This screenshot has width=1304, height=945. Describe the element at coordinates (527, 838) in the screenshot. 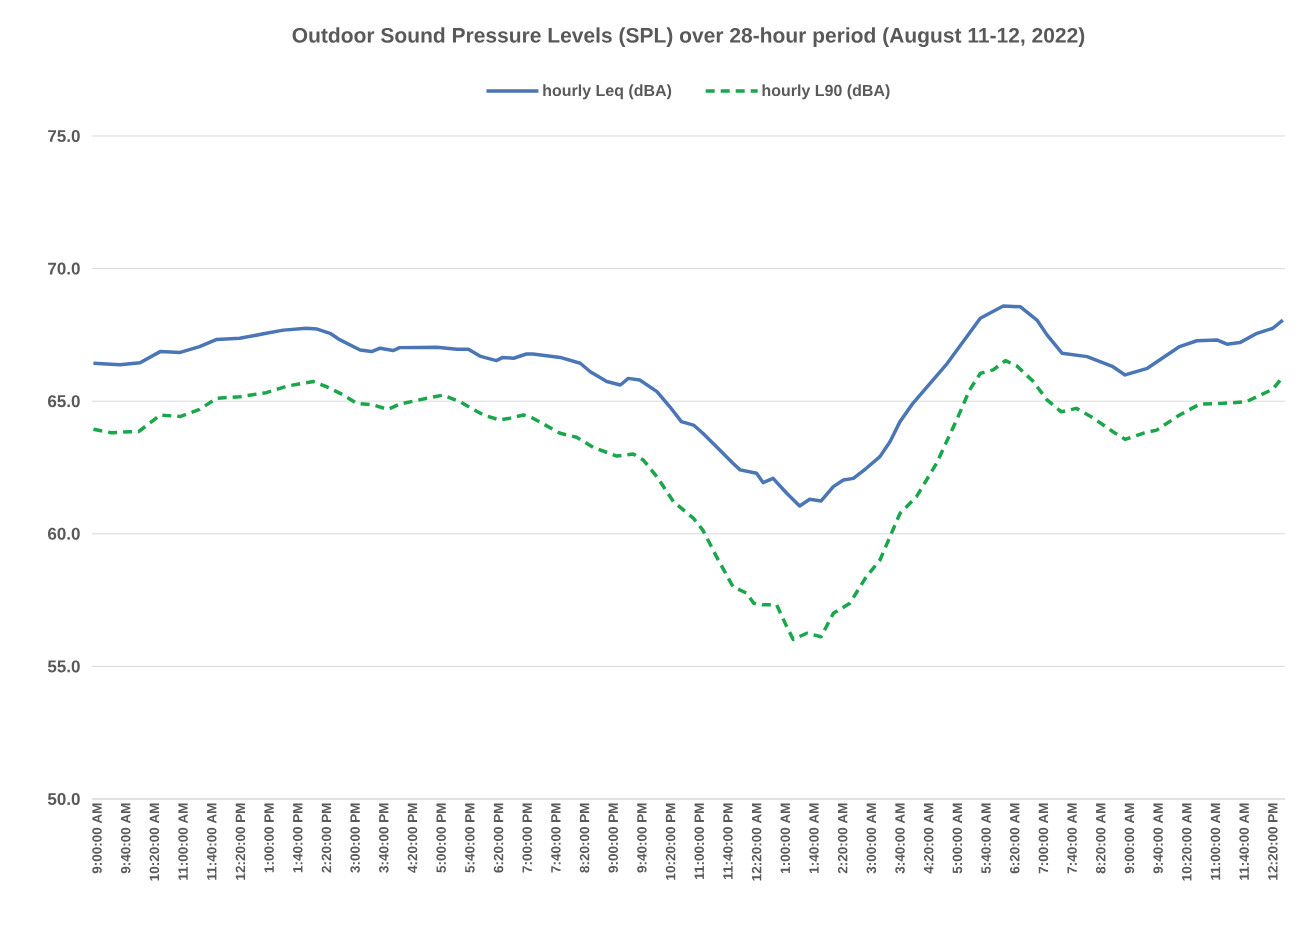

I see `x-tick-label: 7:00:00 PM` at that location.